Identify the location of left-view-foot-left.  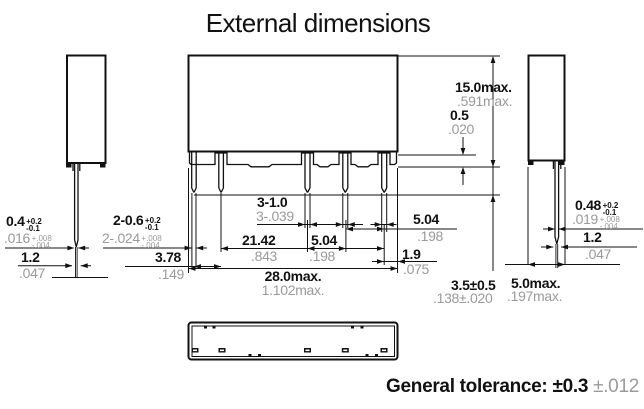
(69, 165).